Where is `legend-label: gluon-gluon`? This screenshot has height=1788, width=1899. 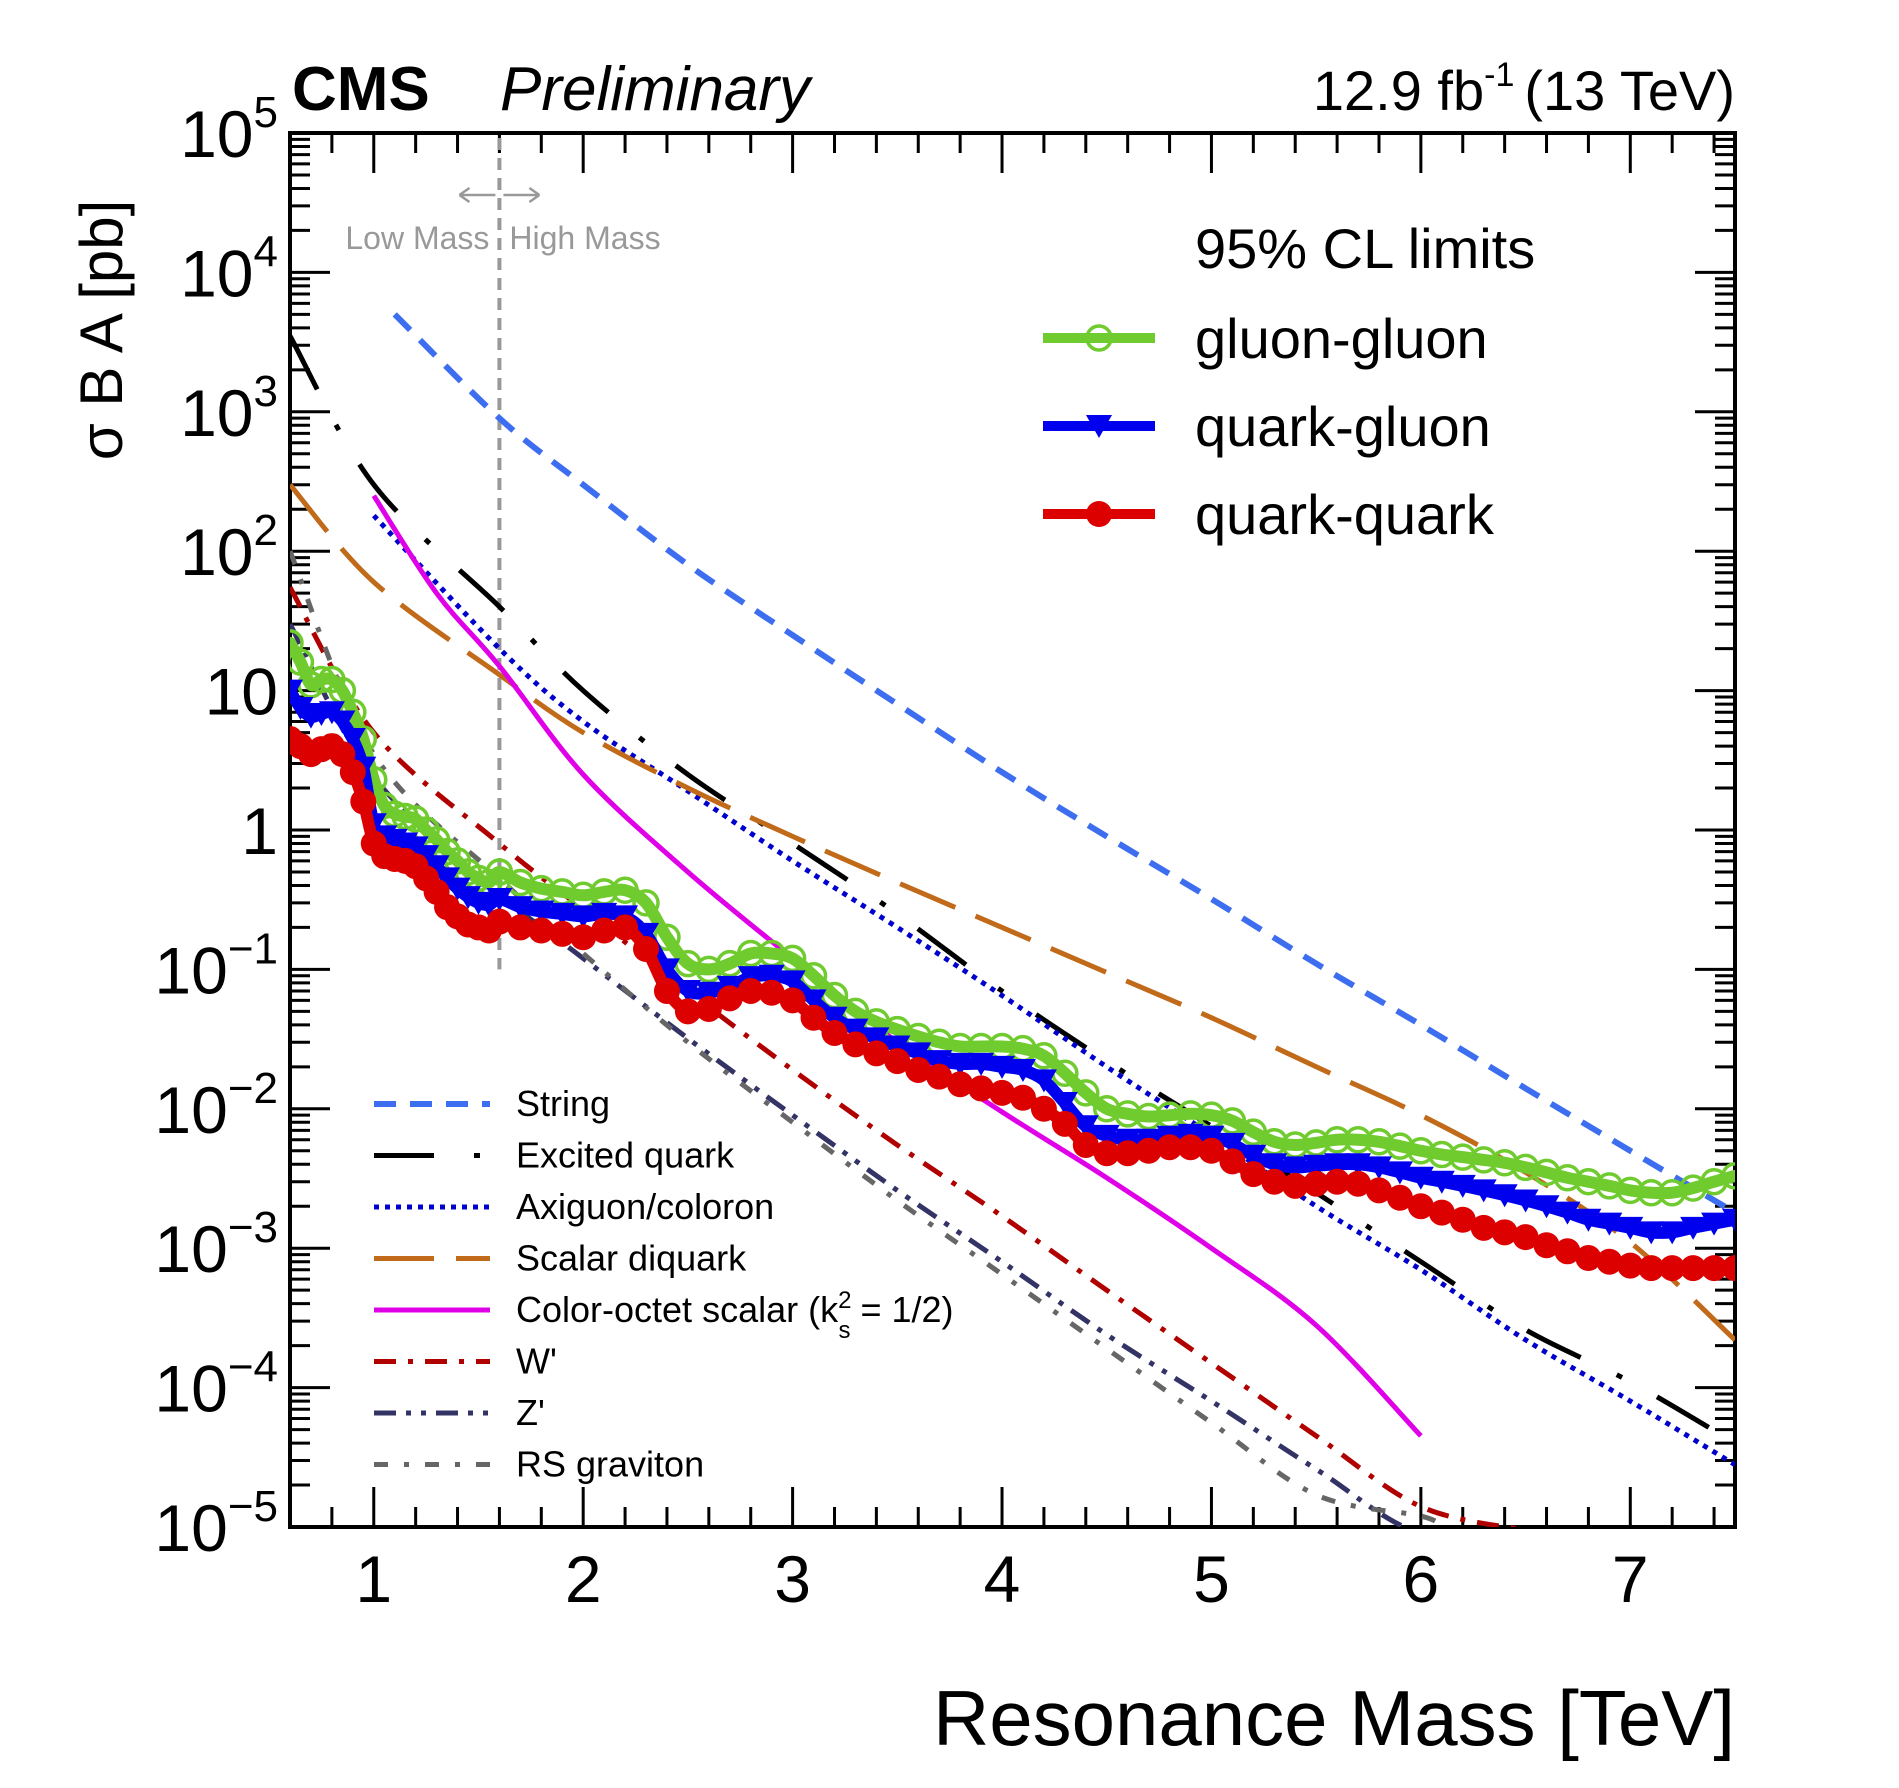
legend-label: gluon-gluon is located at coordinates (1341, 338).